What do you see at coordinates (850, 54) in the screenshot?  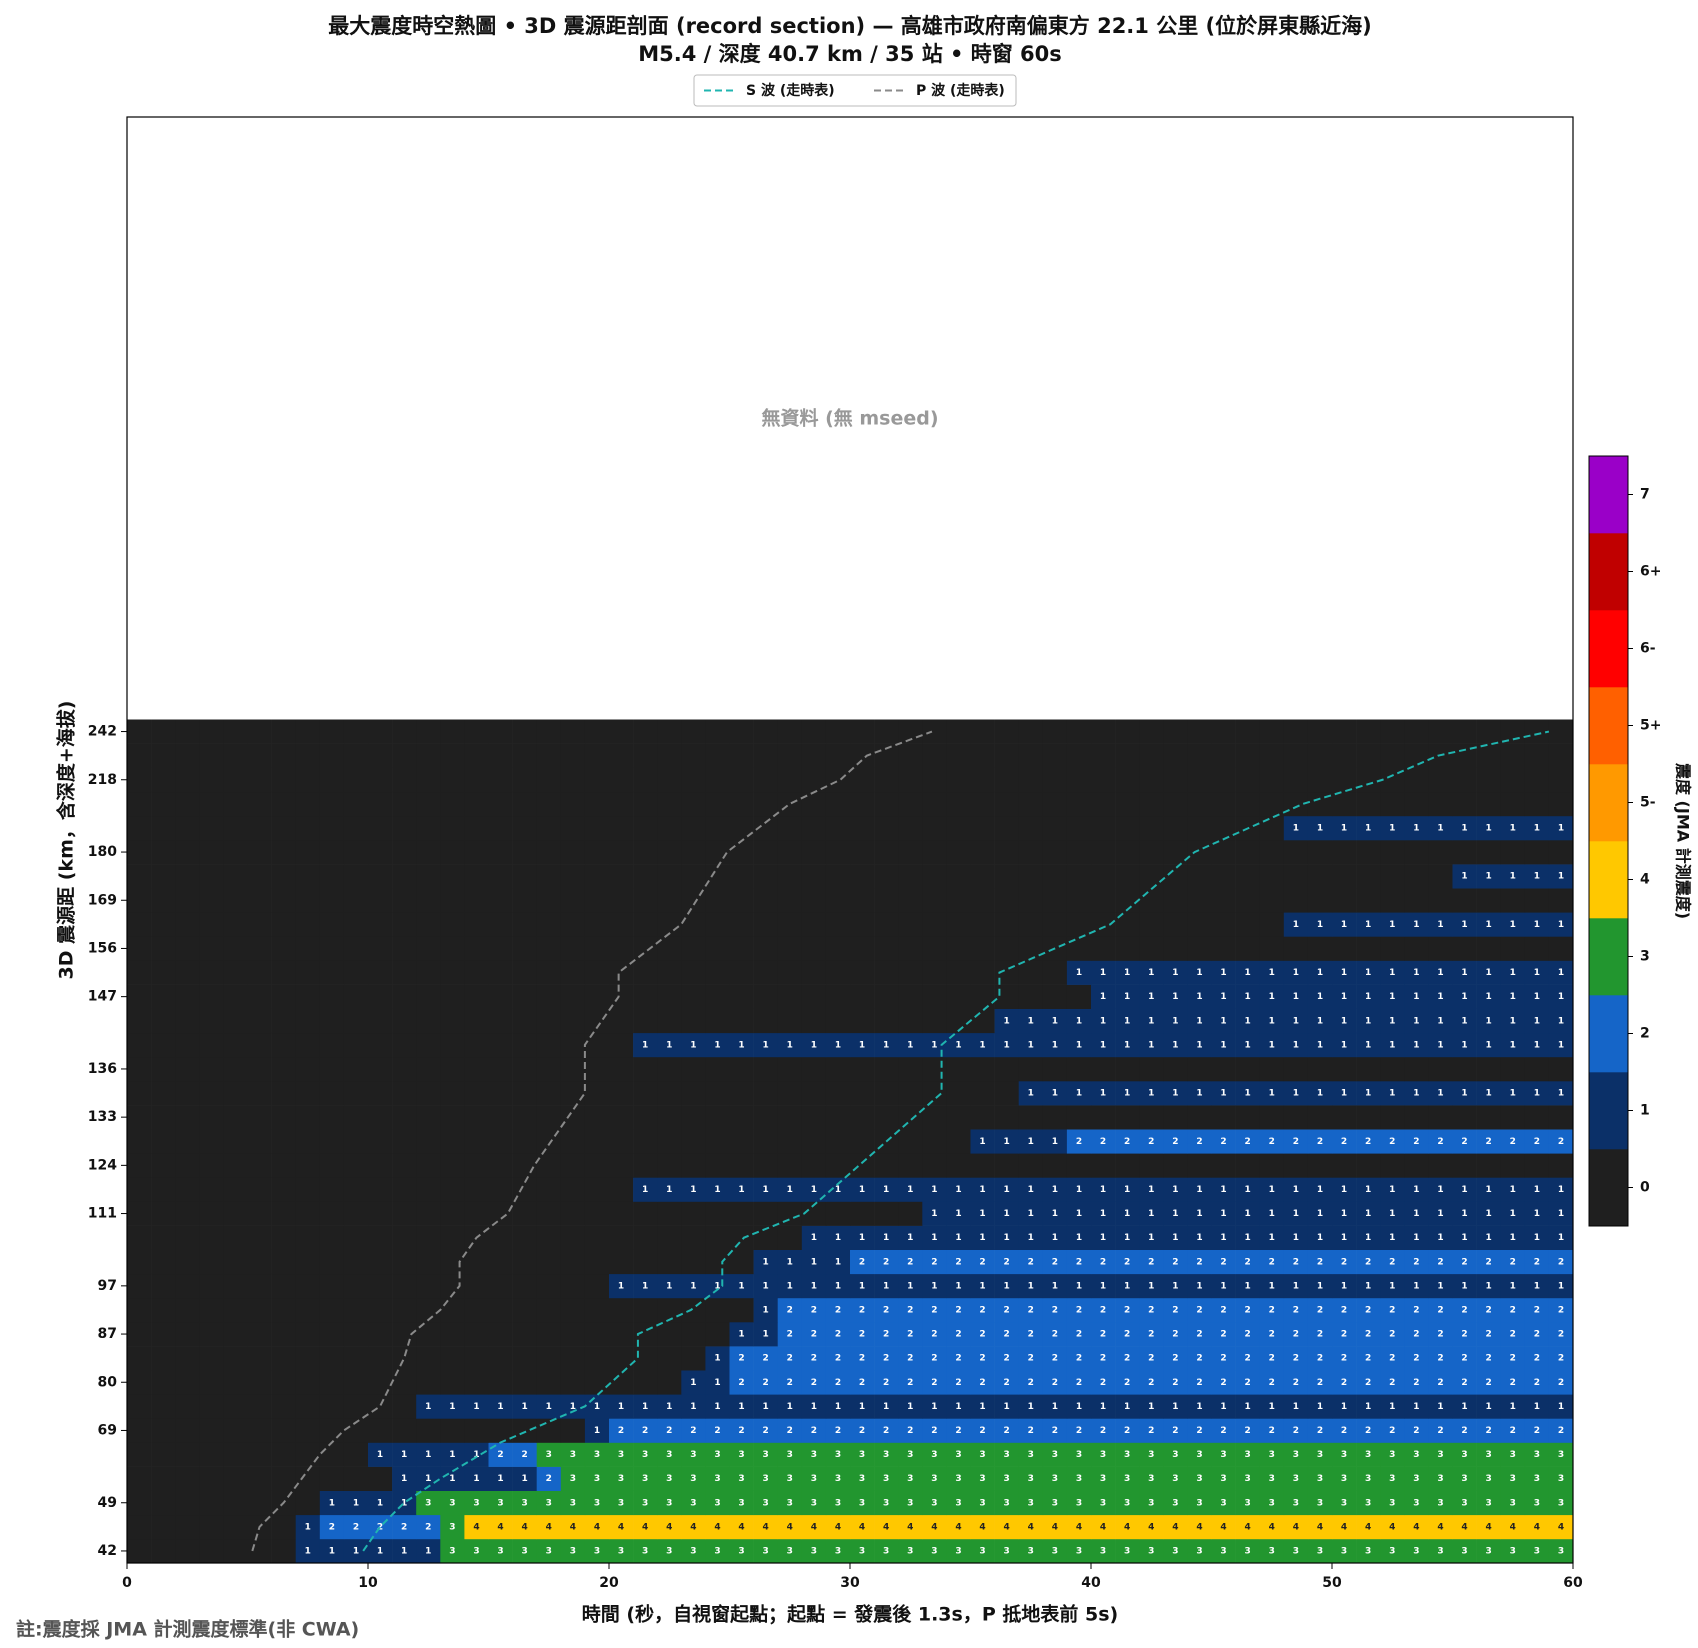 I see `chart-subtitle: M5.4 / 深度 40.7 km / 35 站 • 時窗 60s` at bounding box center [850, 54].